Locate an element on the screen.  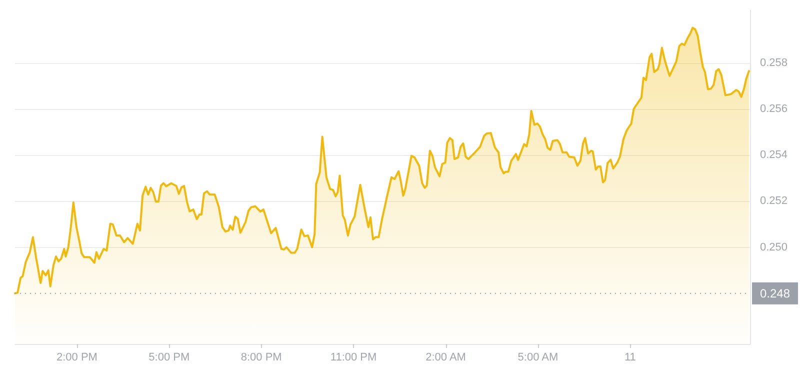
y-tick-label: 0.254 is located at coordinates (774, 155).